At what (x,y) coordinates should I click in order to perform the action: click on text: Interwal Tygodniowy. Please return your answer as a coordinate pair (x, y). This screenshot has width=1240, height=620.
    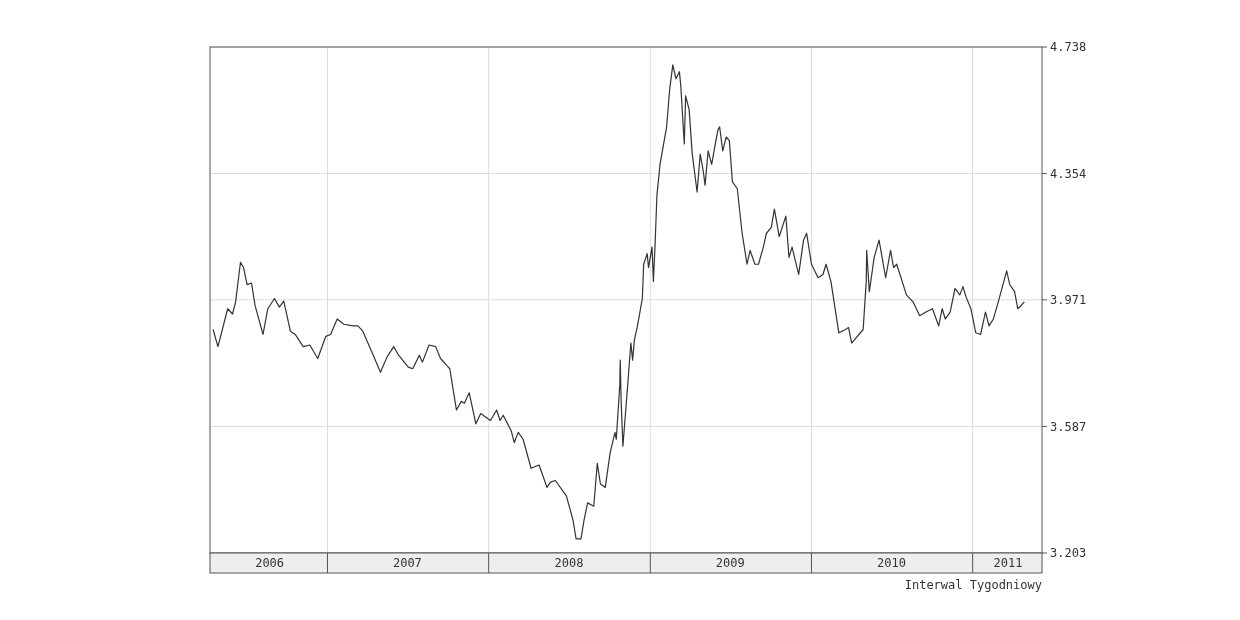
    Looking at the image, I should click on (973, 585).